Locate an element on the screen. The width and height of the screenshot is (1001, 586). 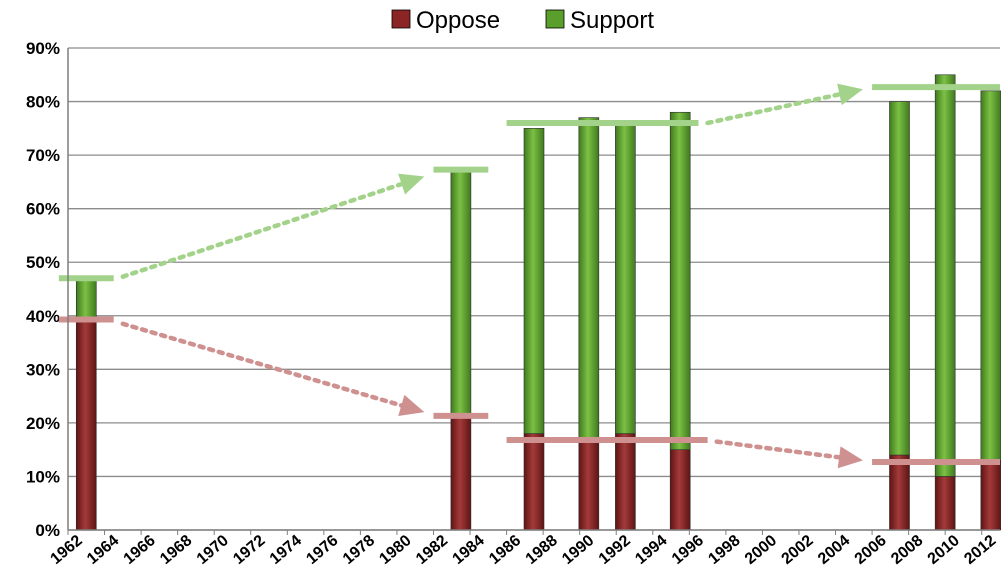
legend-swatch-oppose is located at coordinates (401, 19).